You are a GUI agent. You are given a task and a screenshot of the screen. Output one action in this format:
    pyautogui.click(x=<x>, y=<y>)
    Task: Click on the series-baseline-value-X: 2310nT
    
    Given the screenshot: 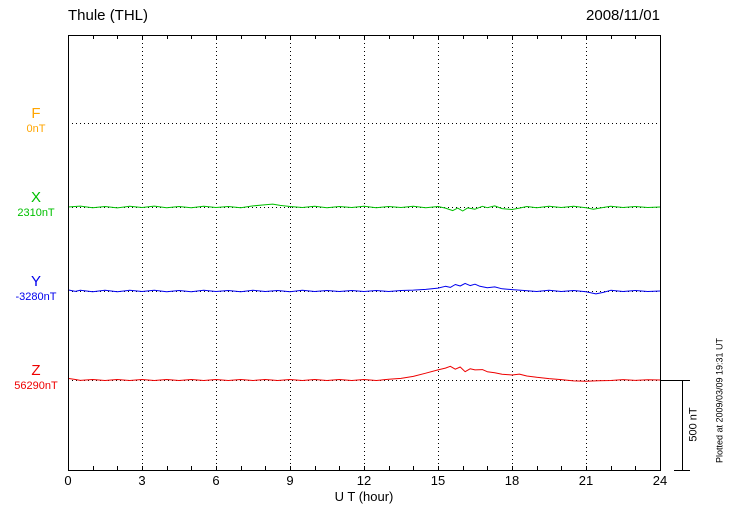 What is the action you would take?
    pyautogui.click(x=36, y=212)
    